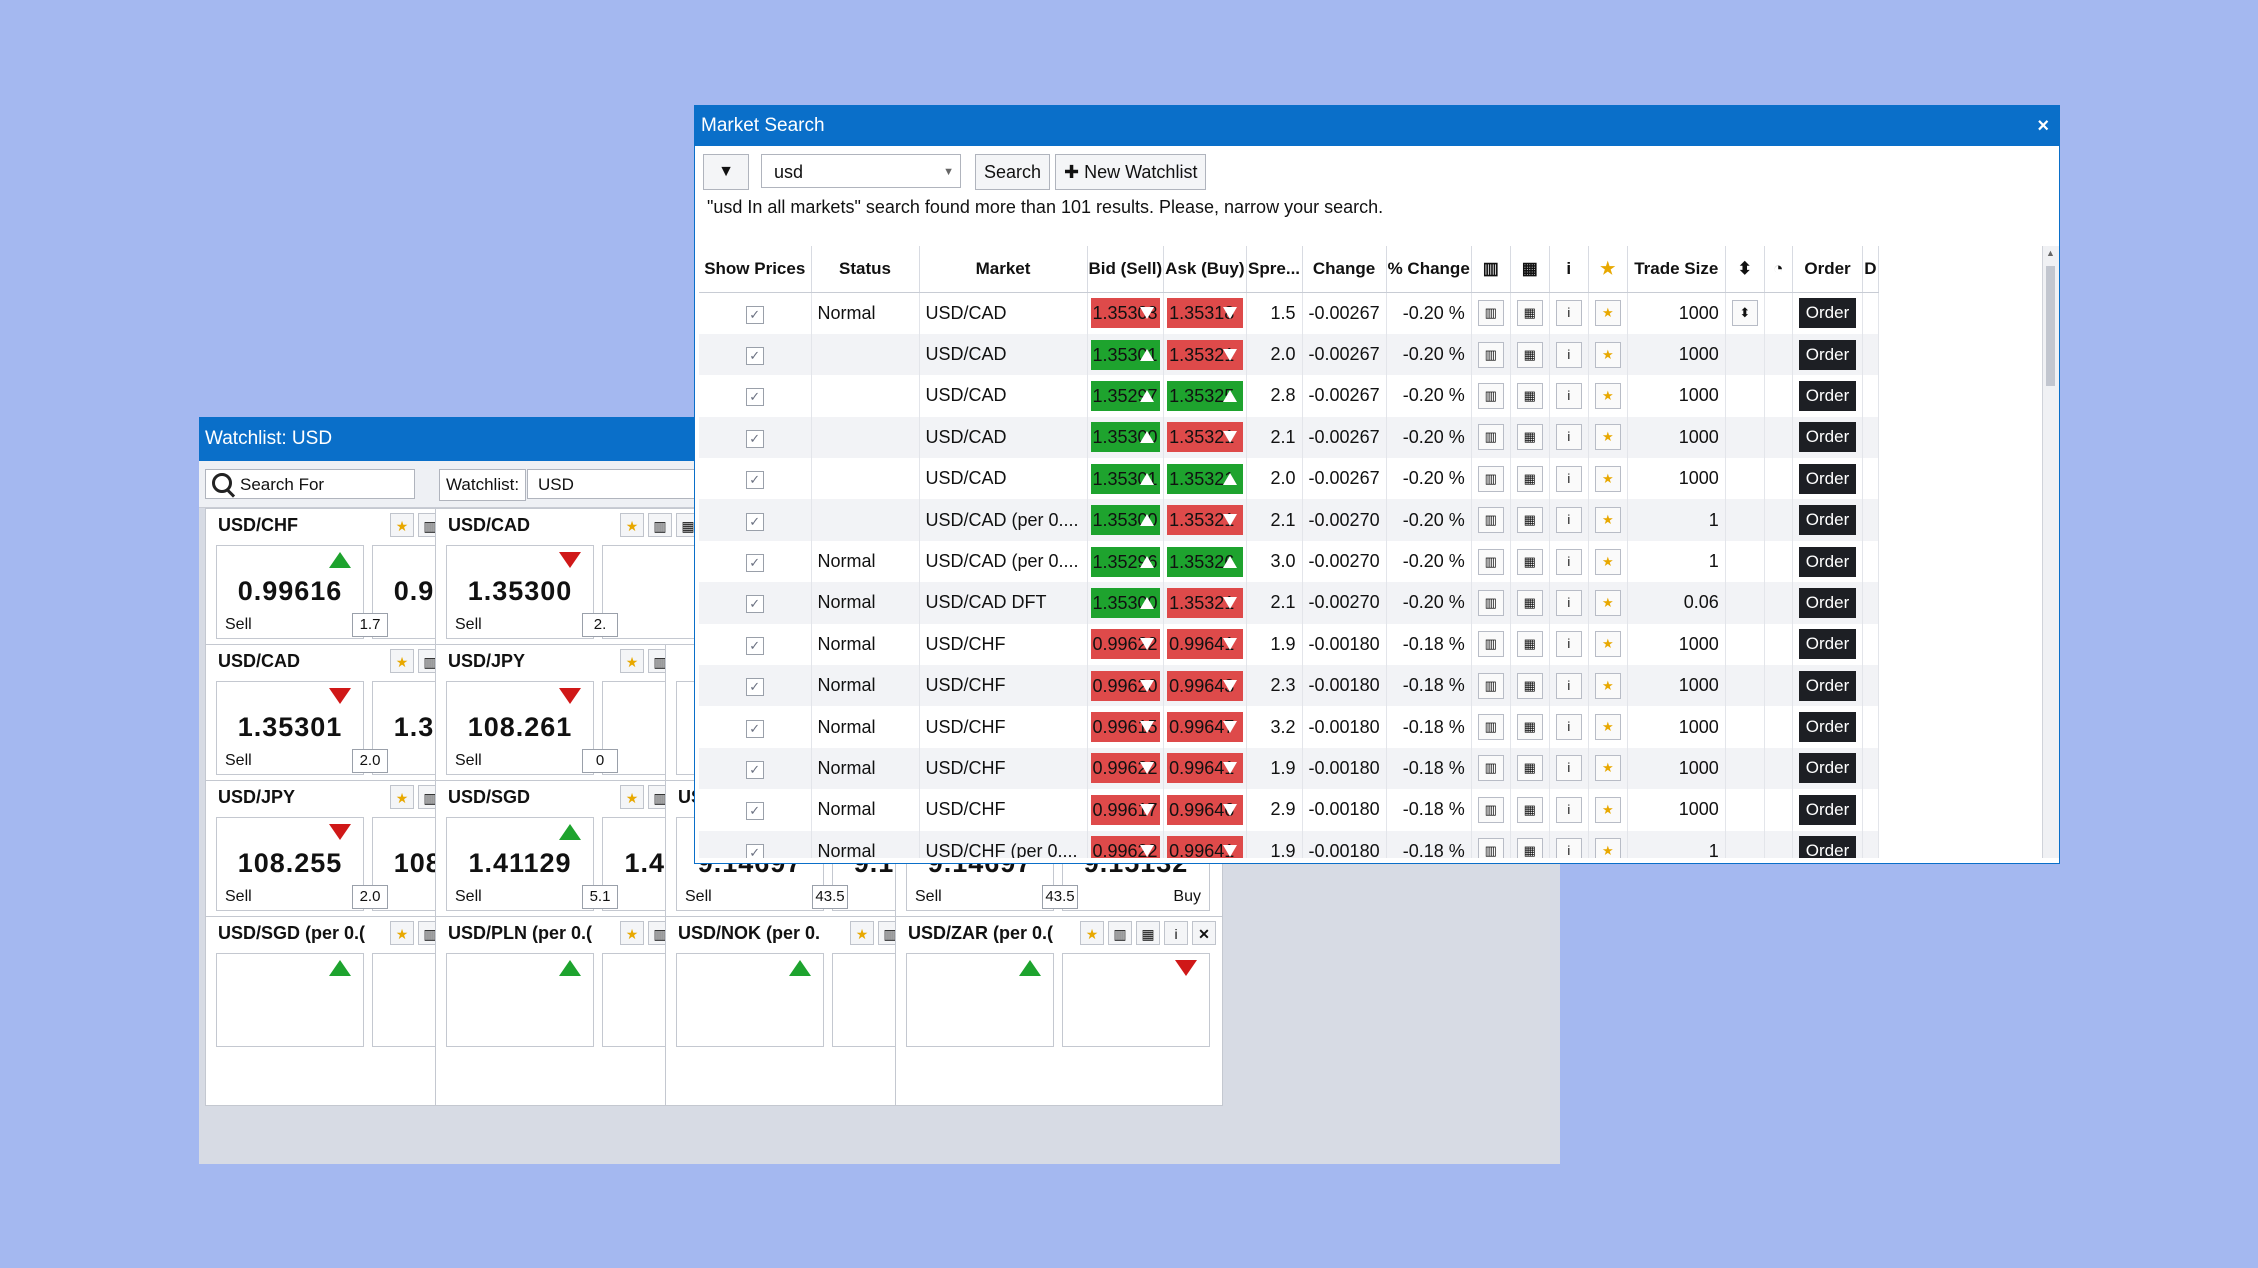 This screenshot has width=2258, height=1268. Describe the element at coordinates (1744, 313) in the screenshot. I see `pin-icon: ⬍` at that location.